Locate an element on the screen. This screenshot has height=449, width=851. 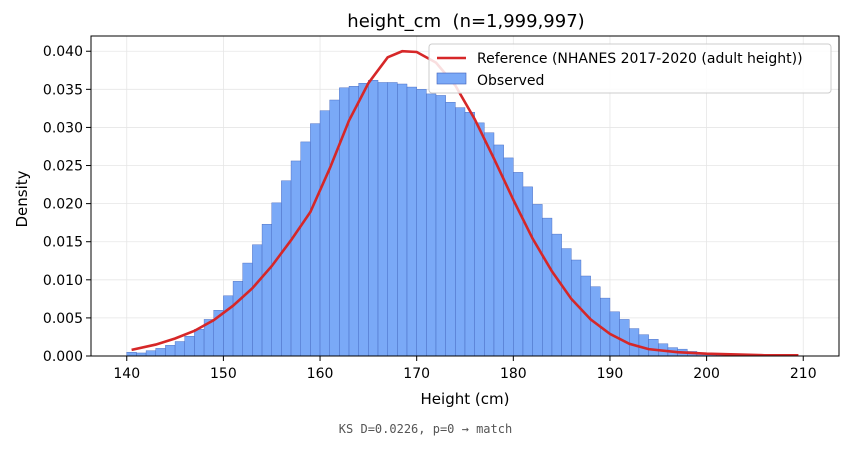
x-tick-label: 180 is located at coordinates (513, 374).